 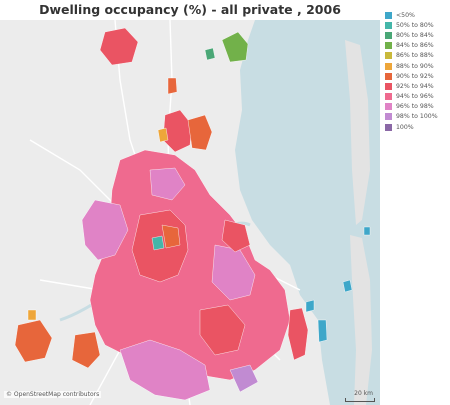 I want to click on legend-item: 50% to 80%, so click(x=416, y=25).